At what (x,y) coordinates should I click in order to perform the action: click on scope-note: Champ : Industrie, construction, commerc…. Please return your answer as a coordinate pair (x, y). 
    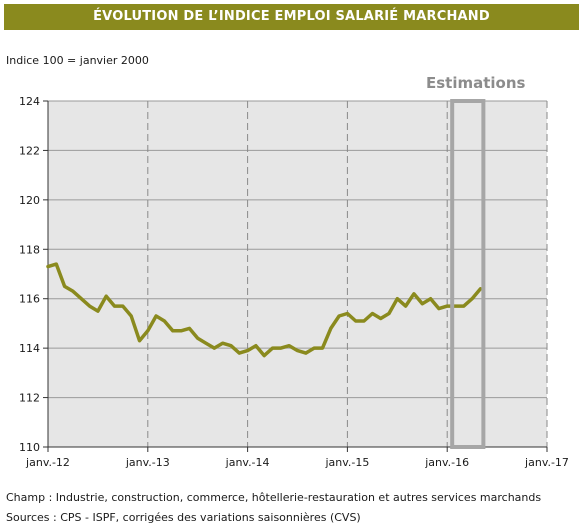
    Looking at the image, I should click on (274, 497).